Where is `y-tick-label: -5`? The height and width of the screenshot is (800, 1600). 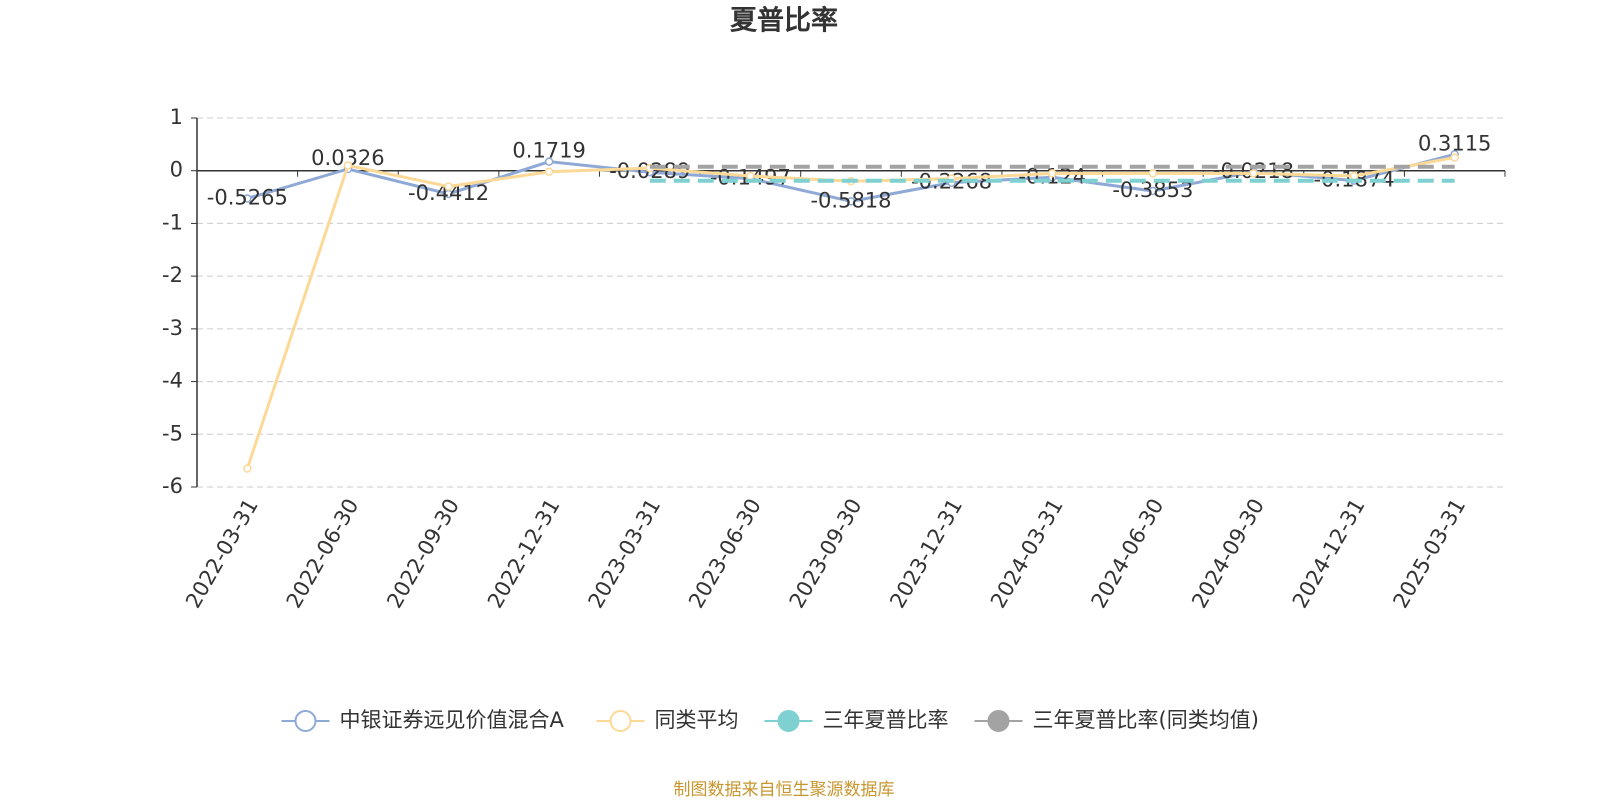 y-tick-label: -5 is located at coordinates (172, 433).